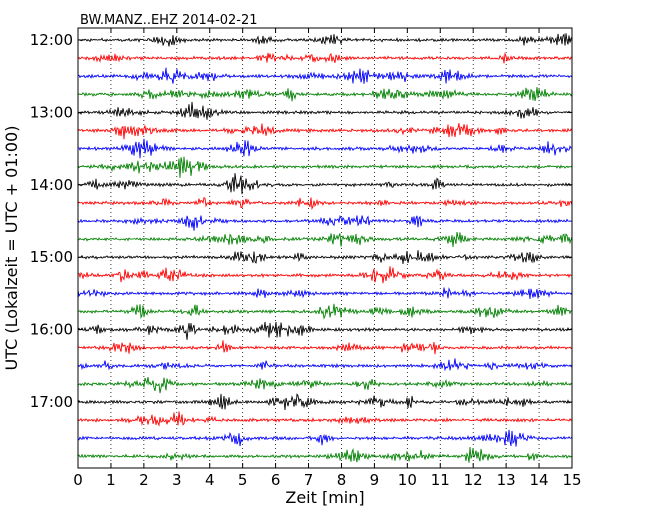 Image resolution: width=650 pixels, height=520 pixels. Describe the element at coordinates (78, 480) in the screenshot. I see `x-tick-label: 0` at that location.